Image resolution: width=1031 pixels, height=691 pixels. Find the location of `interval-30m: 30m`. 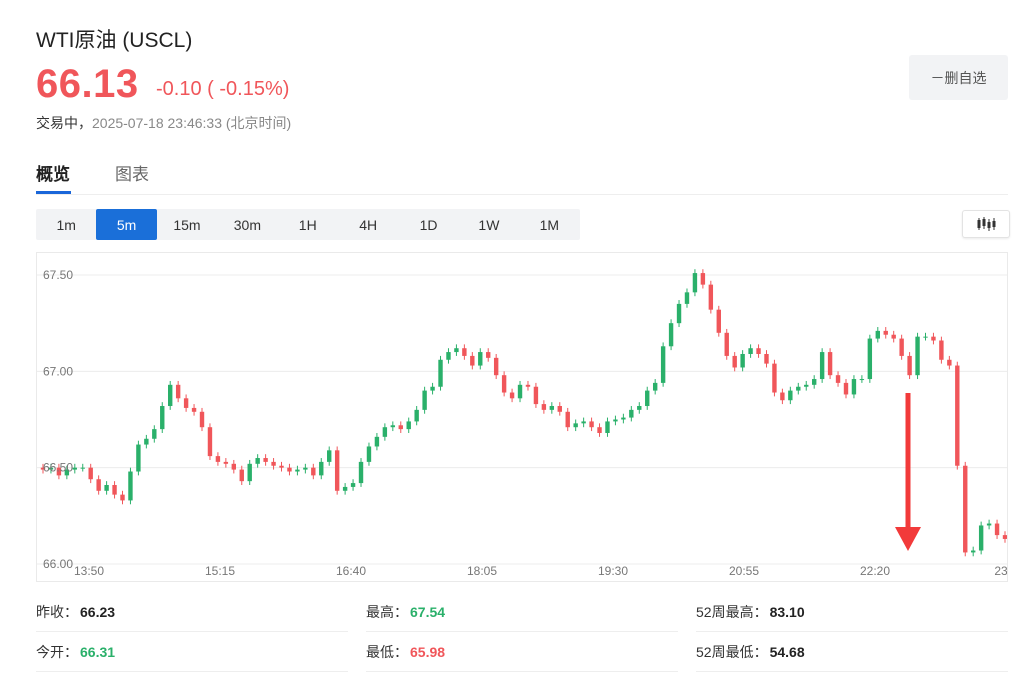

interval-30m: 30m is located at coordinates (247, 224).